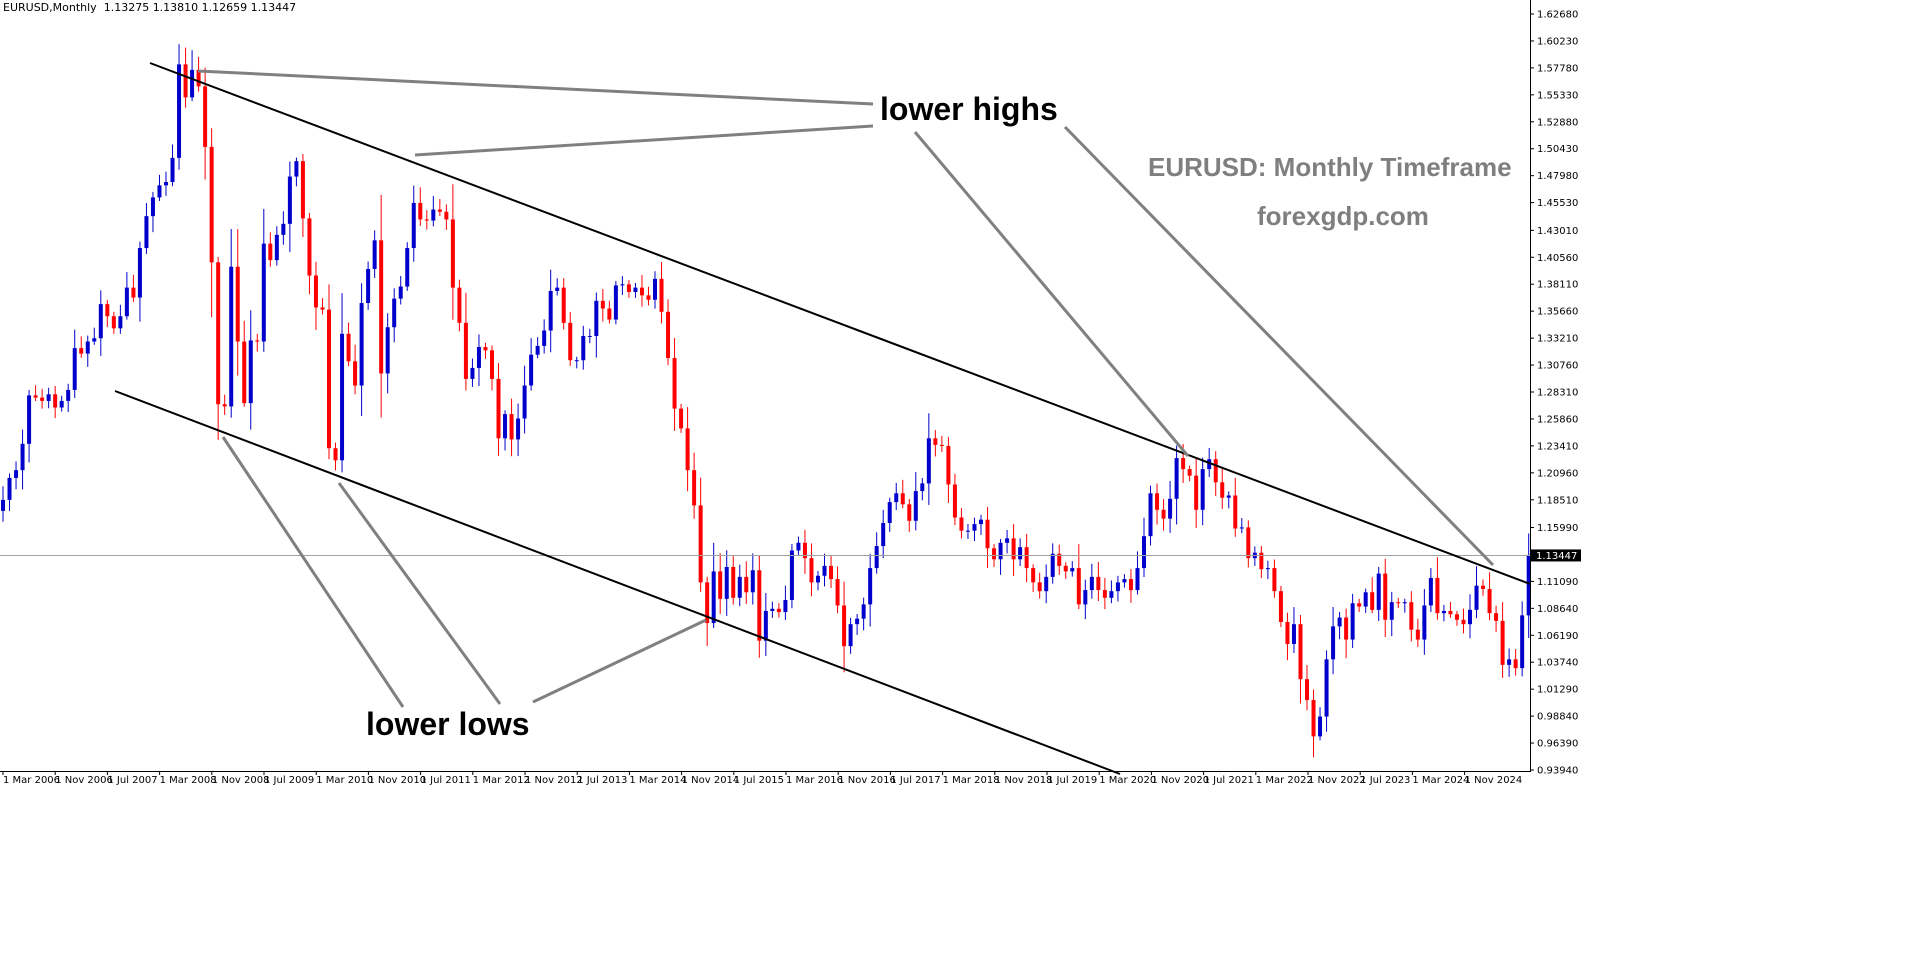 This screenshot has width=1916, height=964. I want to click on x-tick-label: 1 Jul 2007, so click(132, 780).